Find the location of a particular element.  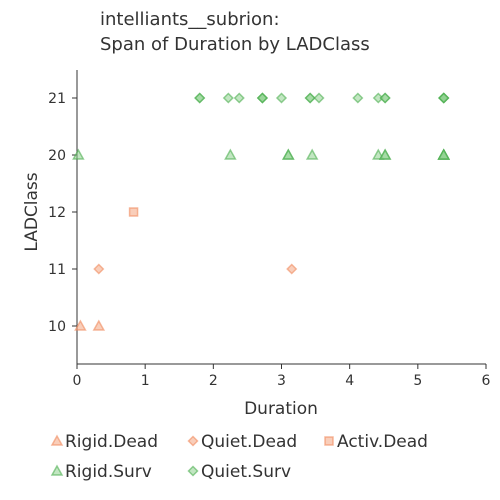

y-tick-label: 10 is located at coordinates (57, 327).